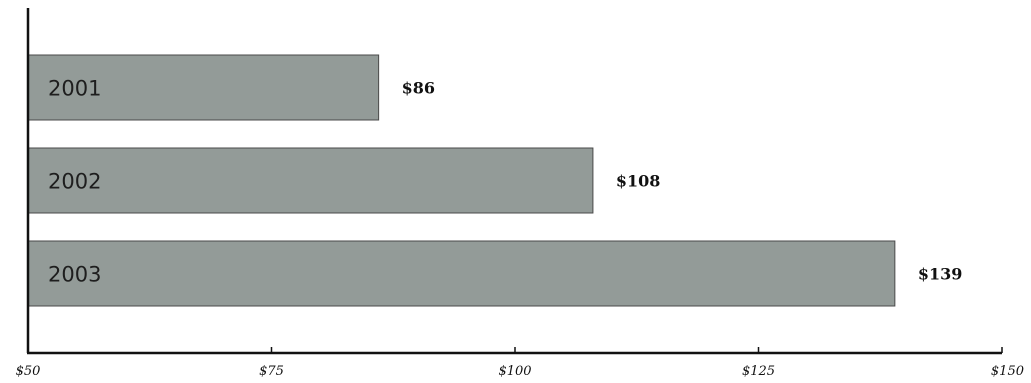 The image size is (1031, 383). Describe the element at coordinates (74, 182) in the screenshot. I see `category-label-2002: 2002` at that location.